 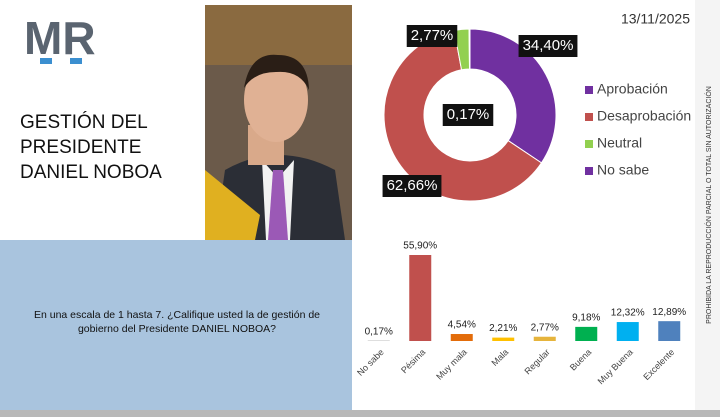 I want to click on data-label: 12,89%, so click(x=669, y=312).